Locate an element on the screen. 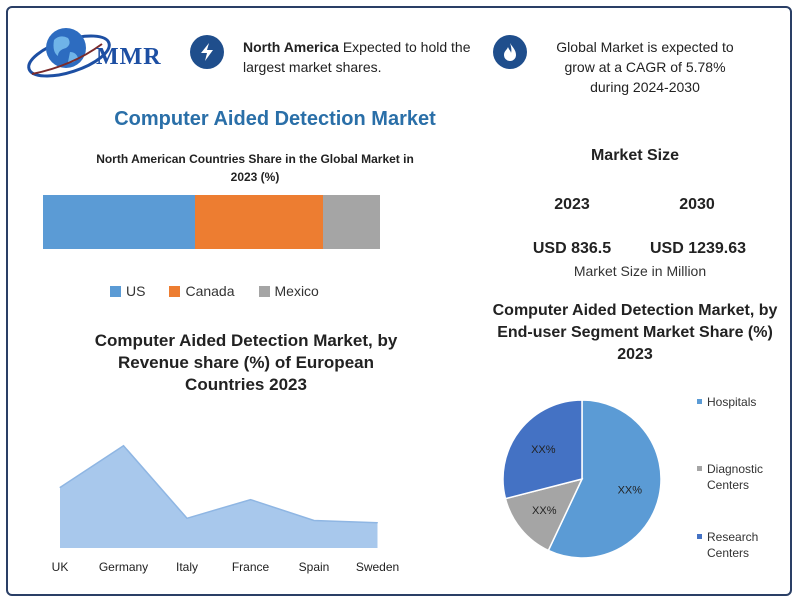 Image resolution: width=800 pixels, height=604 pixels. pie-slice-research-centers is located at coordinates (542, 449).